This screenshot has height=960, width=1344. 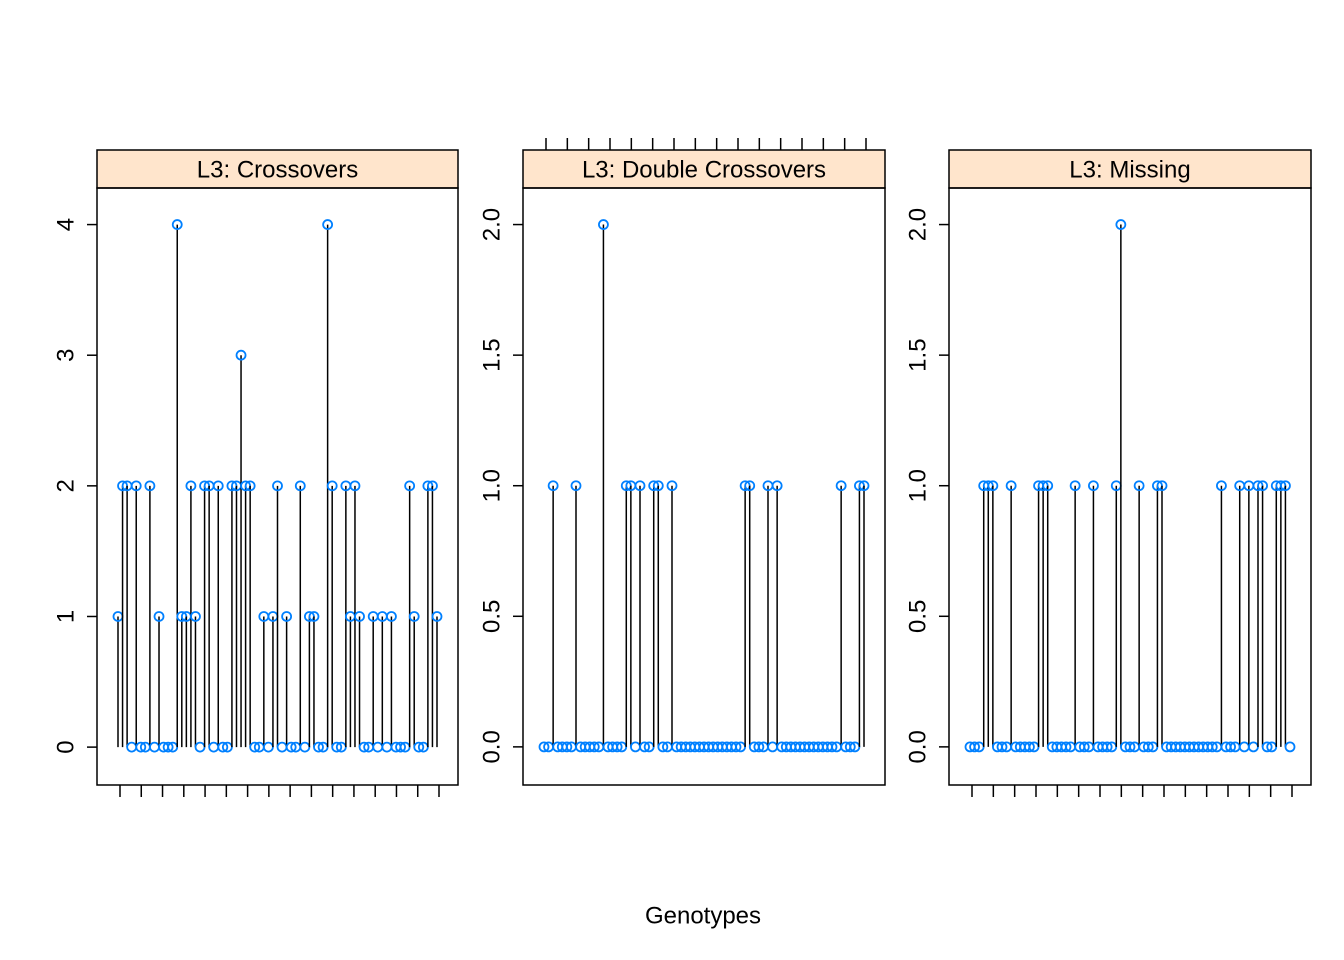 I want to click on y-tick-label: 2, so click(x=65, y=485).